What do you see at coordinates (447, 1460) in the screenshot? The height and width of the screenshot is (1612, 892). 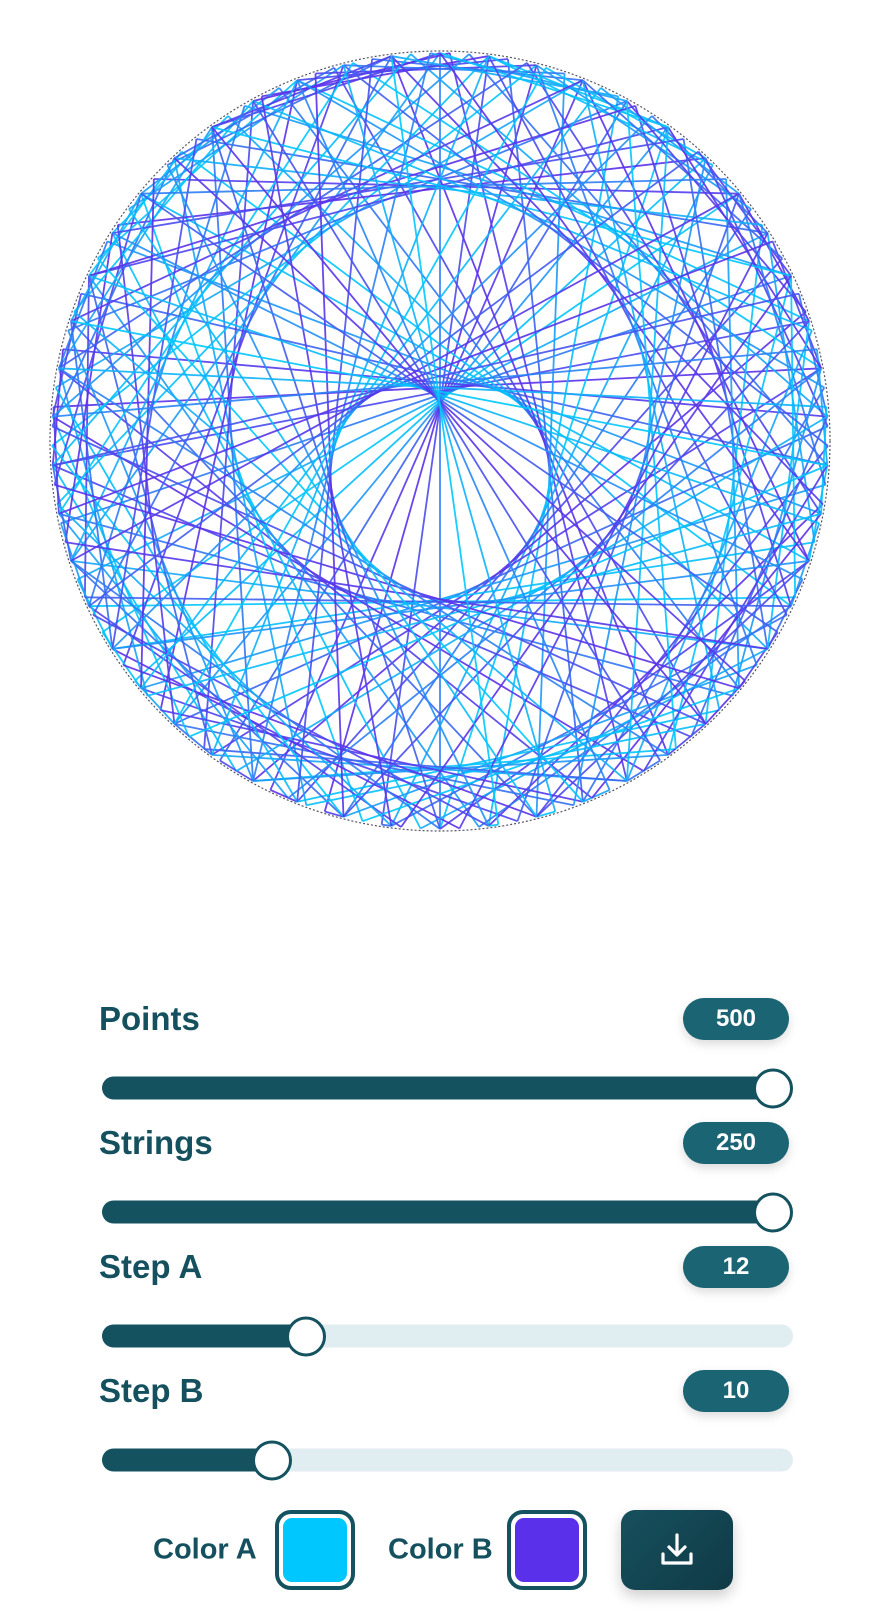 I see `step-b-slider` at bounding box center [447, 1460].